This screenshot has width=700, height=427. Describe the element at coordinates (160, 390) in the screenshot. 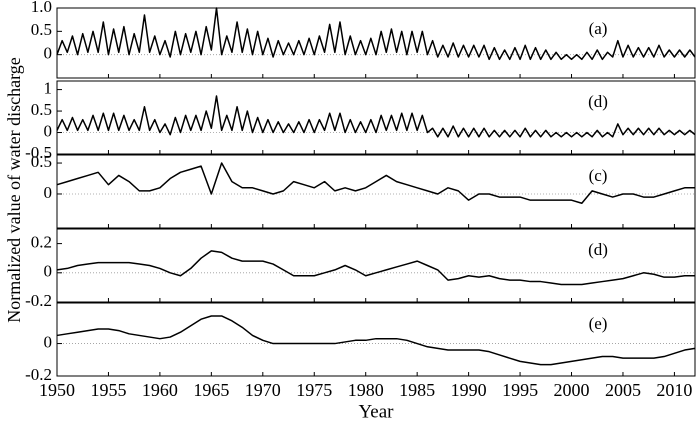

I see `x-tick-label: 1960` at that location.